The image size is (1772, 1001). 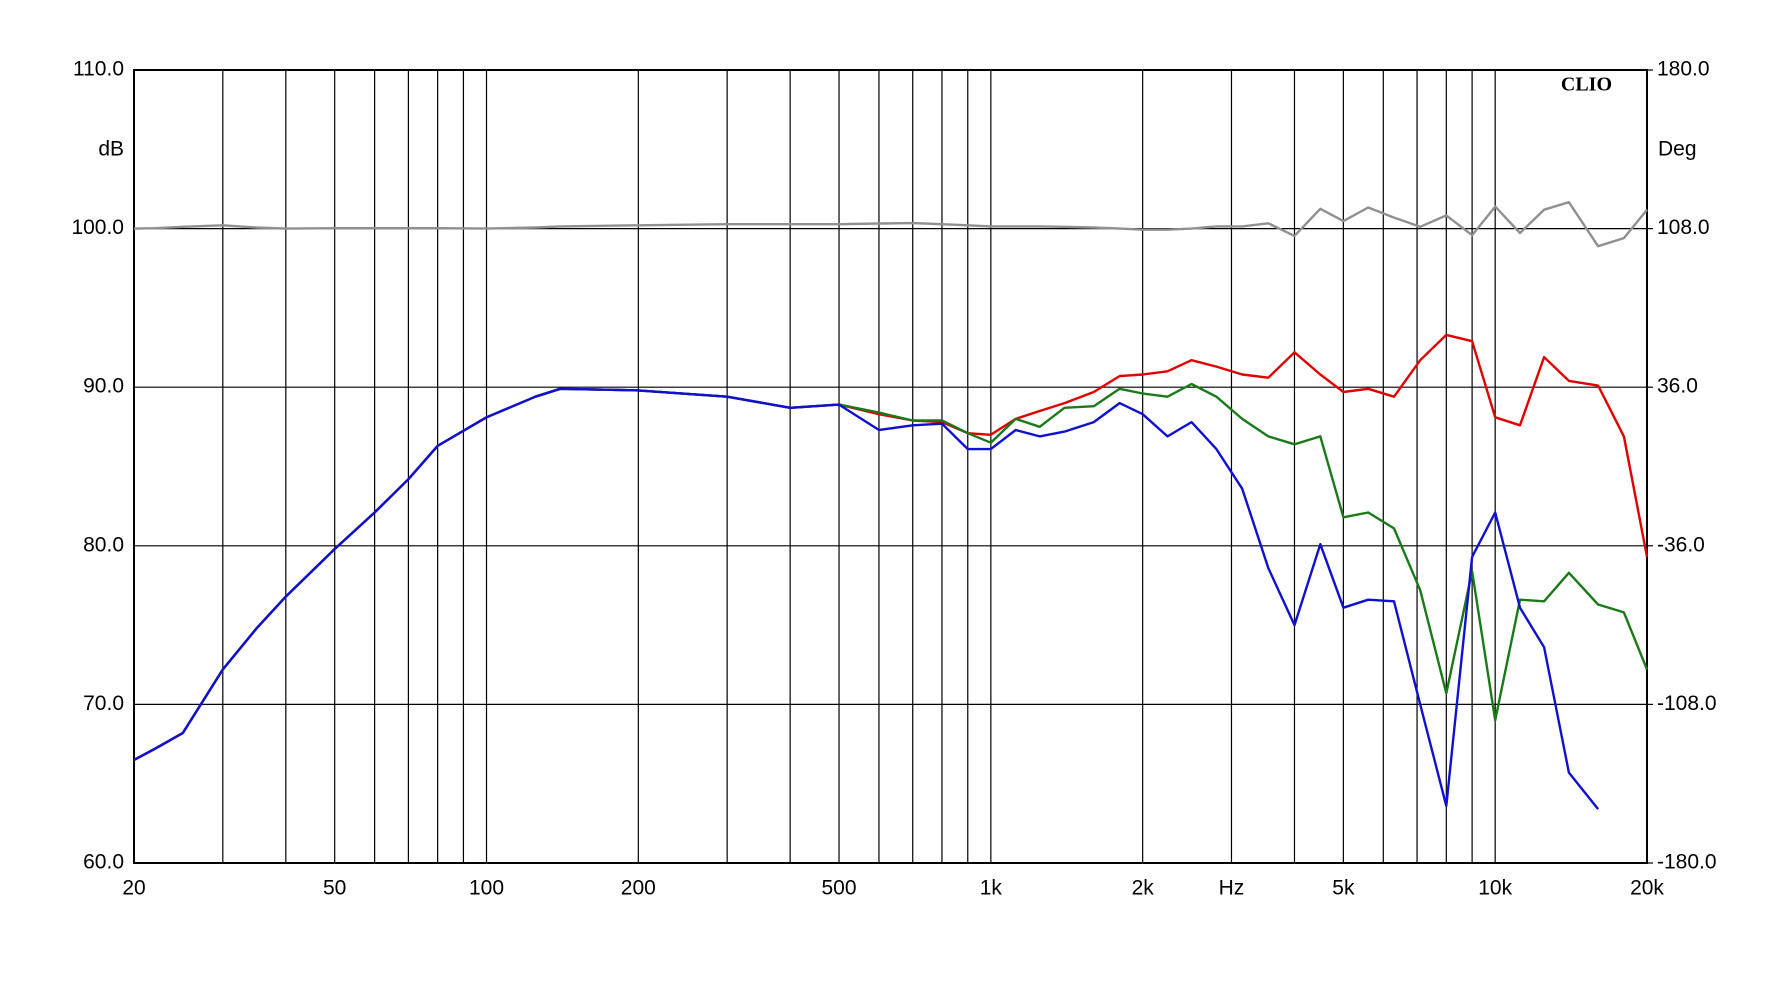 What do you see at coordinates (103, 703) in the screenshot?
I see `y-tick-label: 70.0` at bounding box center [103, 703].